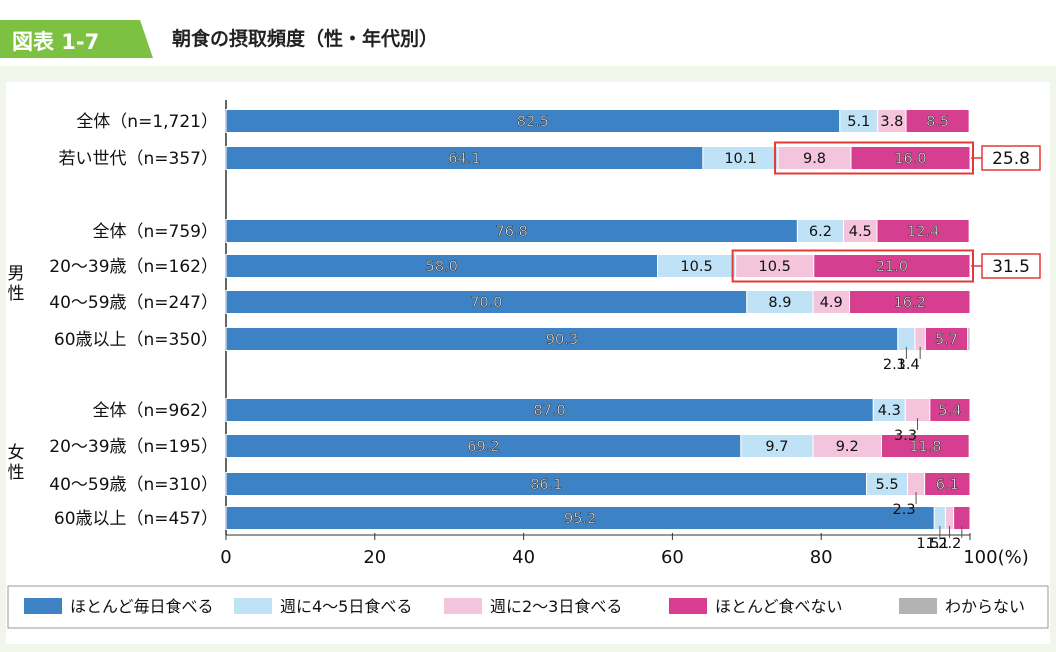  Describe the element at coordinates (923, 232) in the screenshot. I see `value-label: 12.4` at that location.